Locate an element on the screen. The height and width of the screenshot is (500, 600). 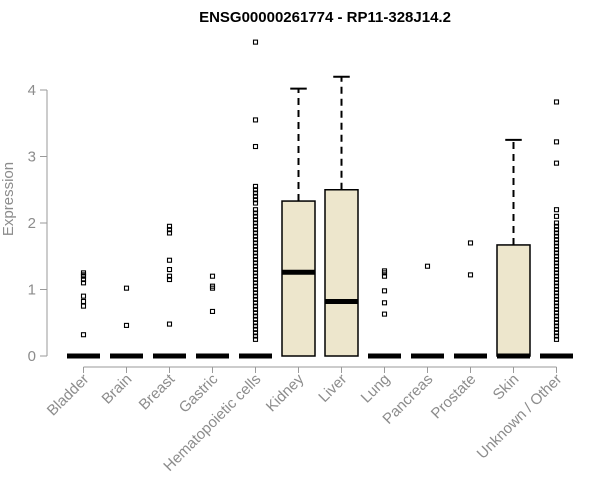
box-prostate is located at coordinates (470, 299).